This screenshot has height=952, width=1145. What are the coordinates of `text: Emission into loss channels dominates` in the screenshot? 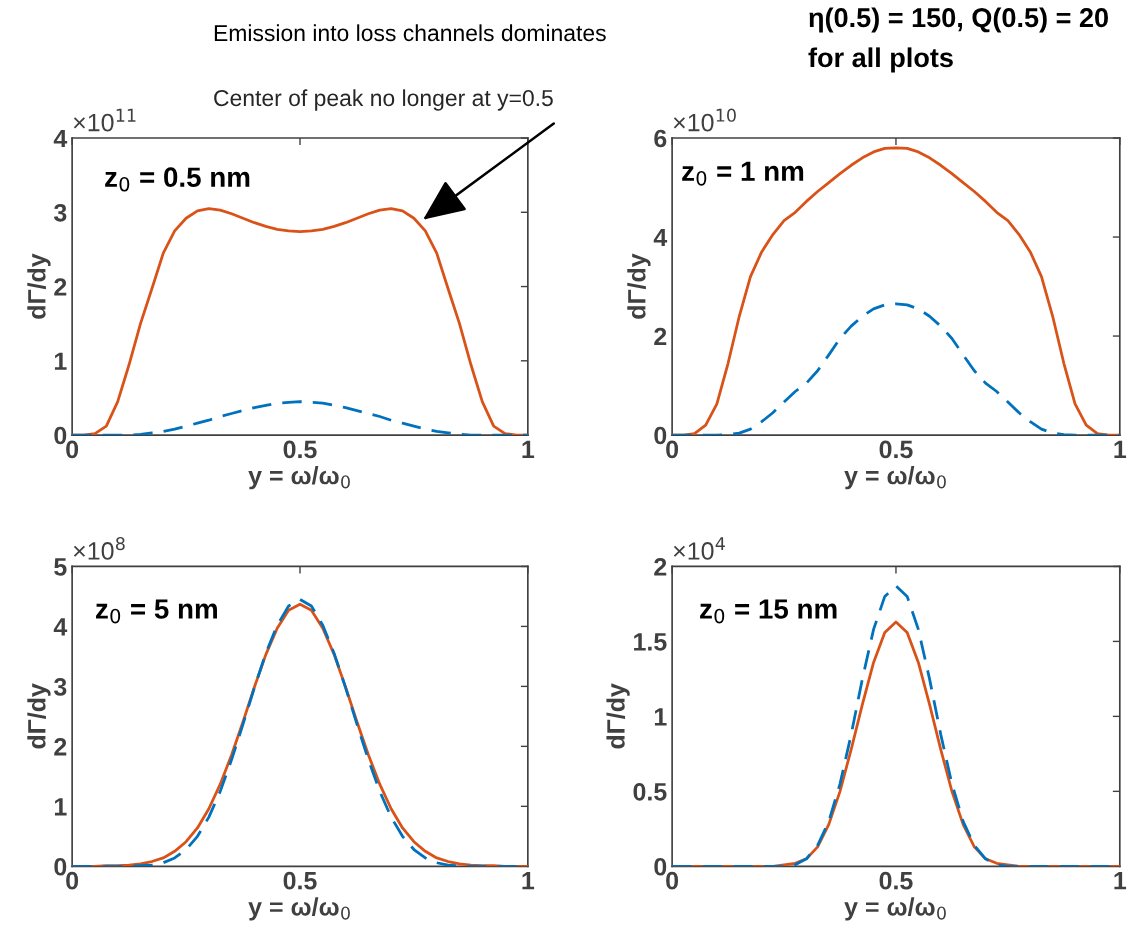 It's located at (410, 33).